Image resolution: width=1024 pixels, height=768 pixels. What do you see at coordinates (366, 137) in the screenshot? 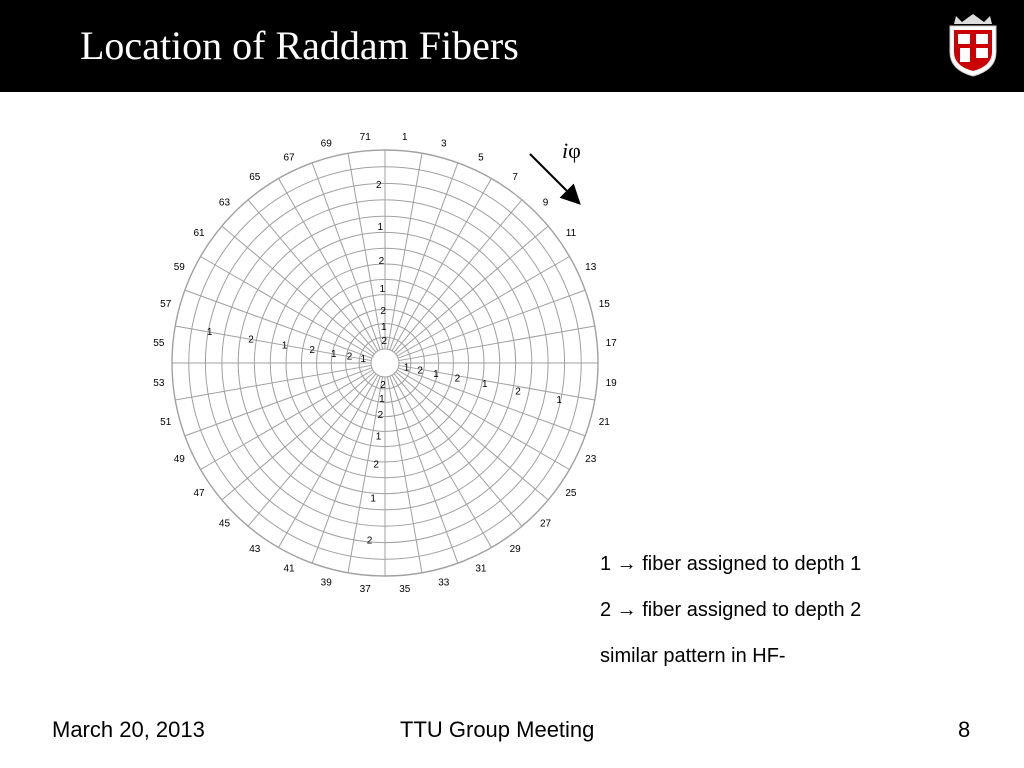
I see `sector-label: 71` at bounding box center [366, 137].